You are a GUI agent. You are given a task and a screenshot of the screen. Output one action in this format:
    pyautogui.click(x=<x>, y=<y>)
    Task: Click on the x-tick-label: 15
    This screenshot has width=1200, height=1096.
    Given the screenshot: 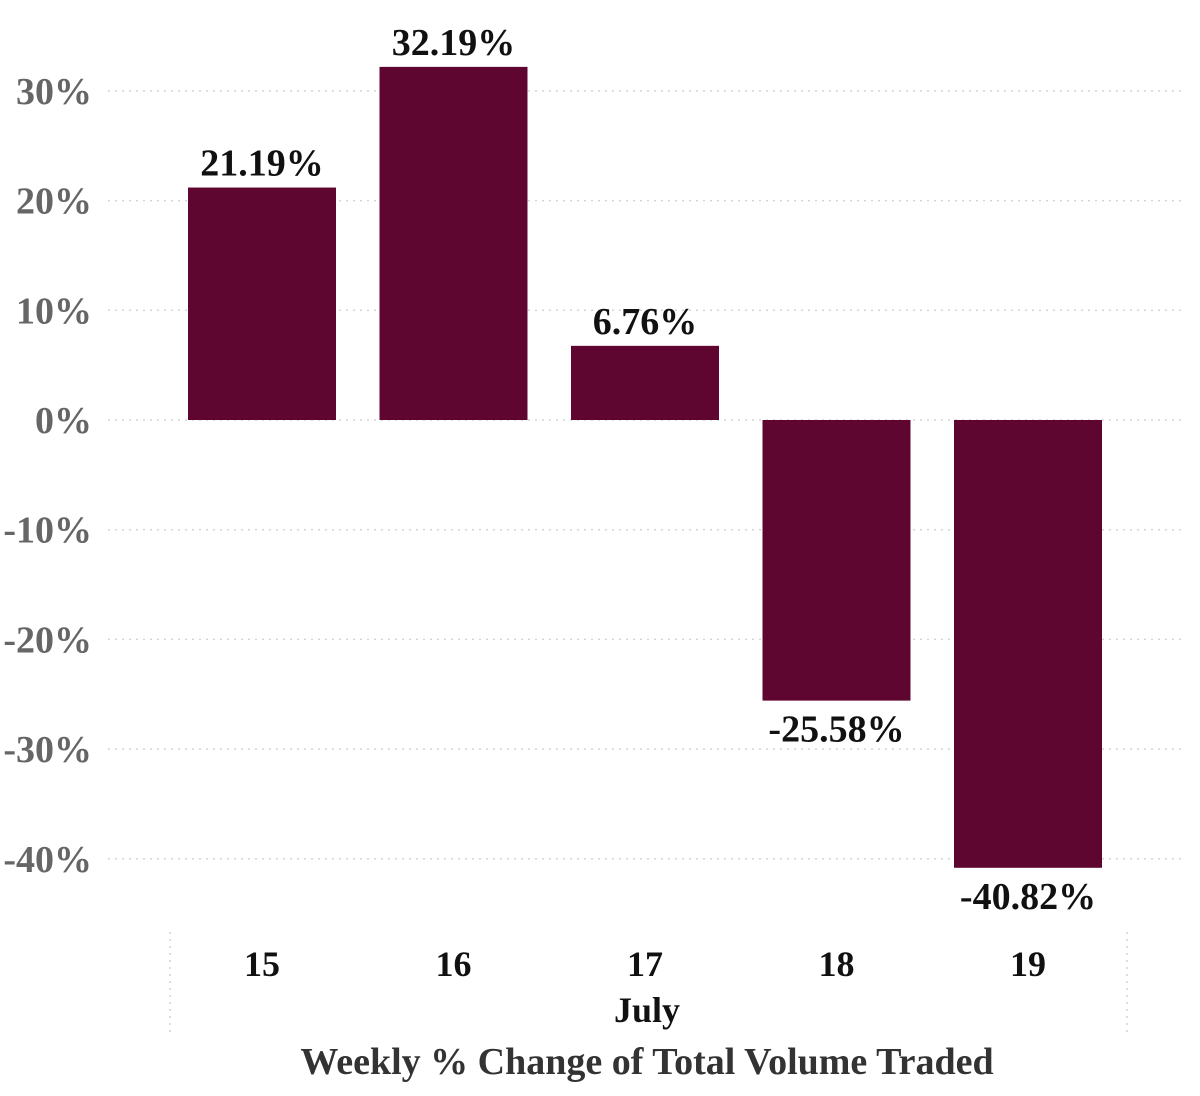 What is the action you would take?
    pyautogui.click(x=262, y=964)
    